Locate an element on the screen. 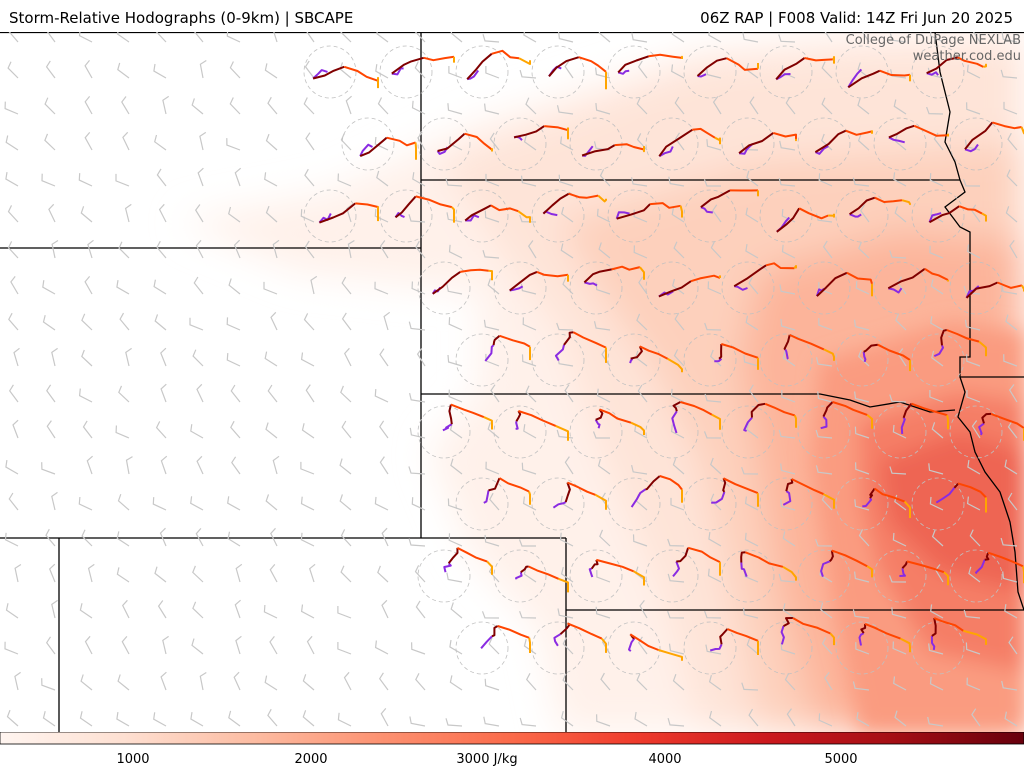  colorbar-tick-2000: 2000 is located at coordinates (311, 759).